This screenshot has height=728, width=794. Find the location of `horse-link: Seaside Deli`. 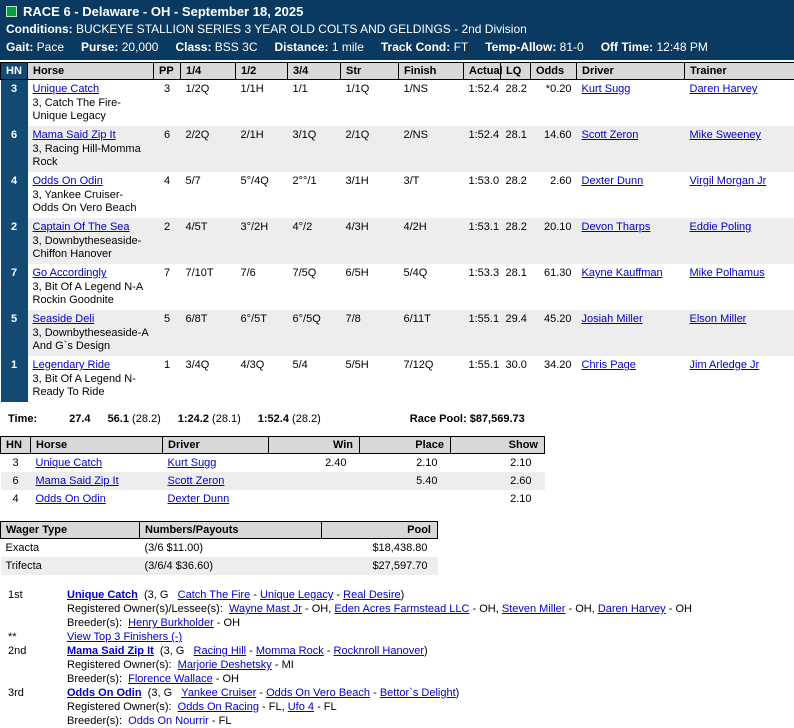

horse-link: Seaside Deli is located at coordinates (64, 319).